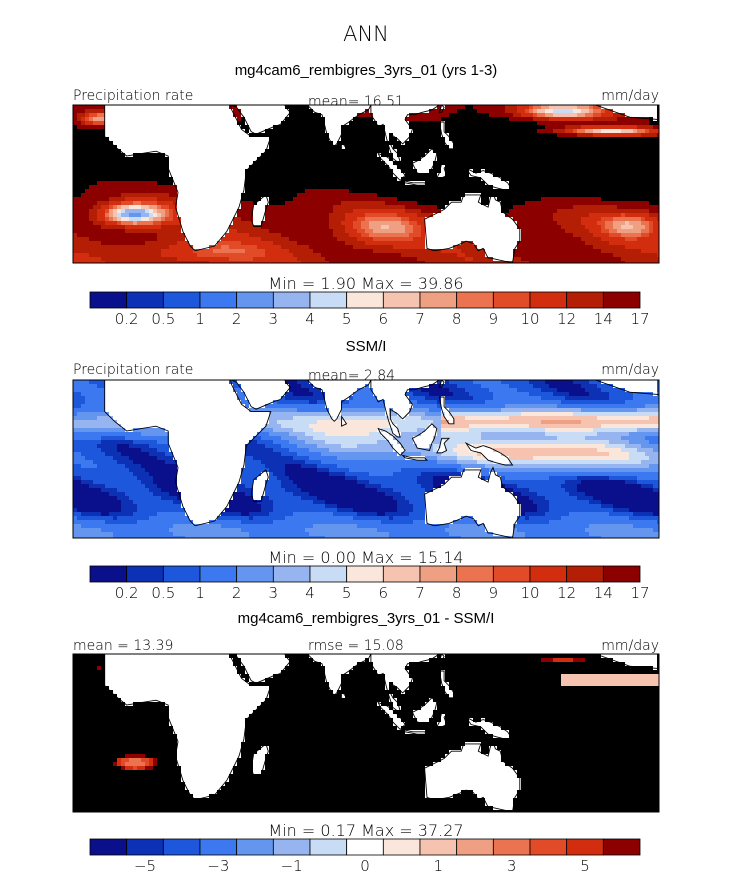 Image resolution: width=732 pixels, height=877 pixels. I want to click on panel-left-label: Precipitation rate, so click(133, 370).